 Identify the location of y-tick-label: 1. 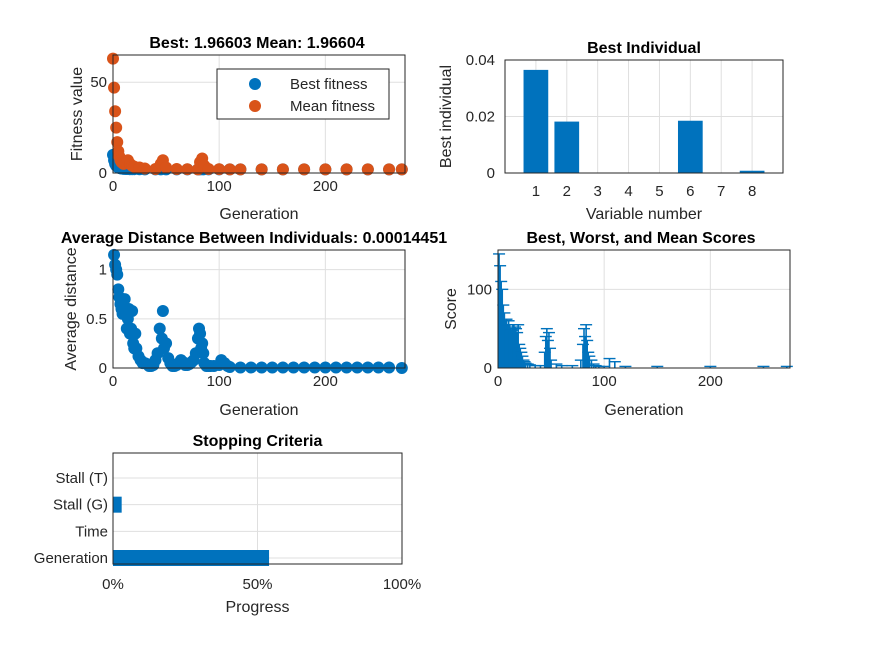
(103, 270).